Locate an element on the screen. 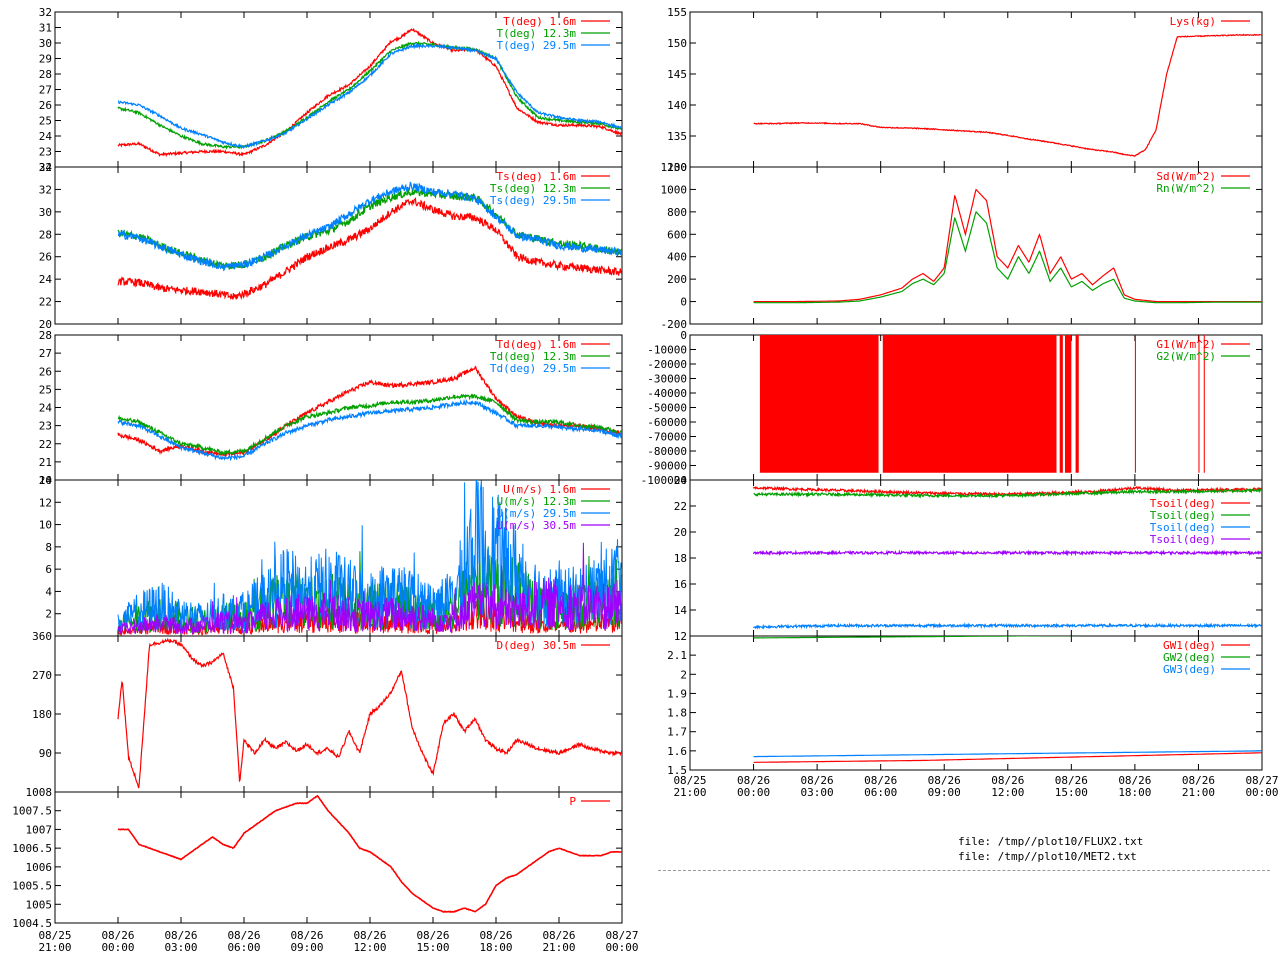 Image resolution: width=1280 pixels, height=960 pixels. y-tick-label: 1005 is located at coordinates (39, 904).